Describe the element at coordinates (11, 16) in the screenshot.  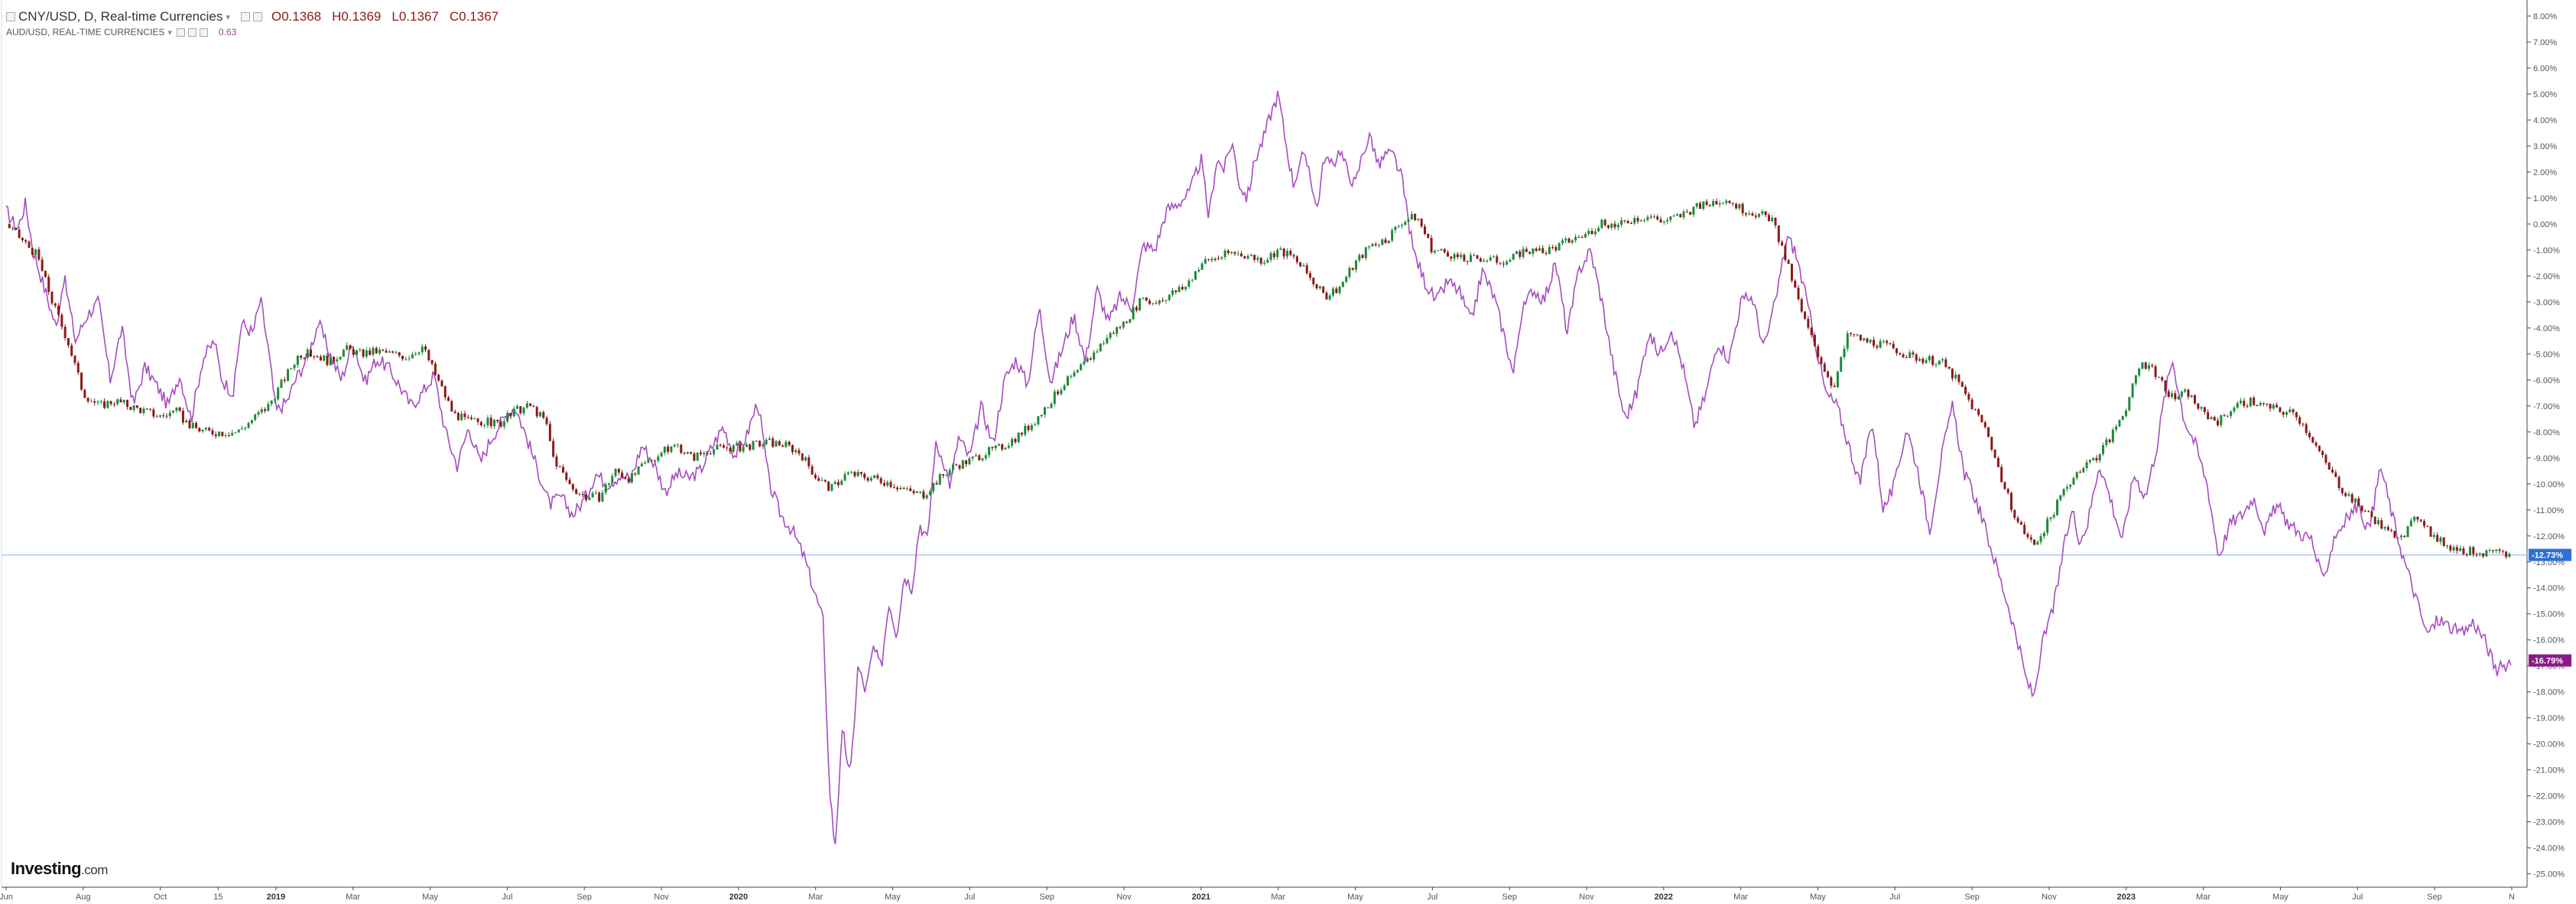
I see `collapse-legend-icon` at that location.